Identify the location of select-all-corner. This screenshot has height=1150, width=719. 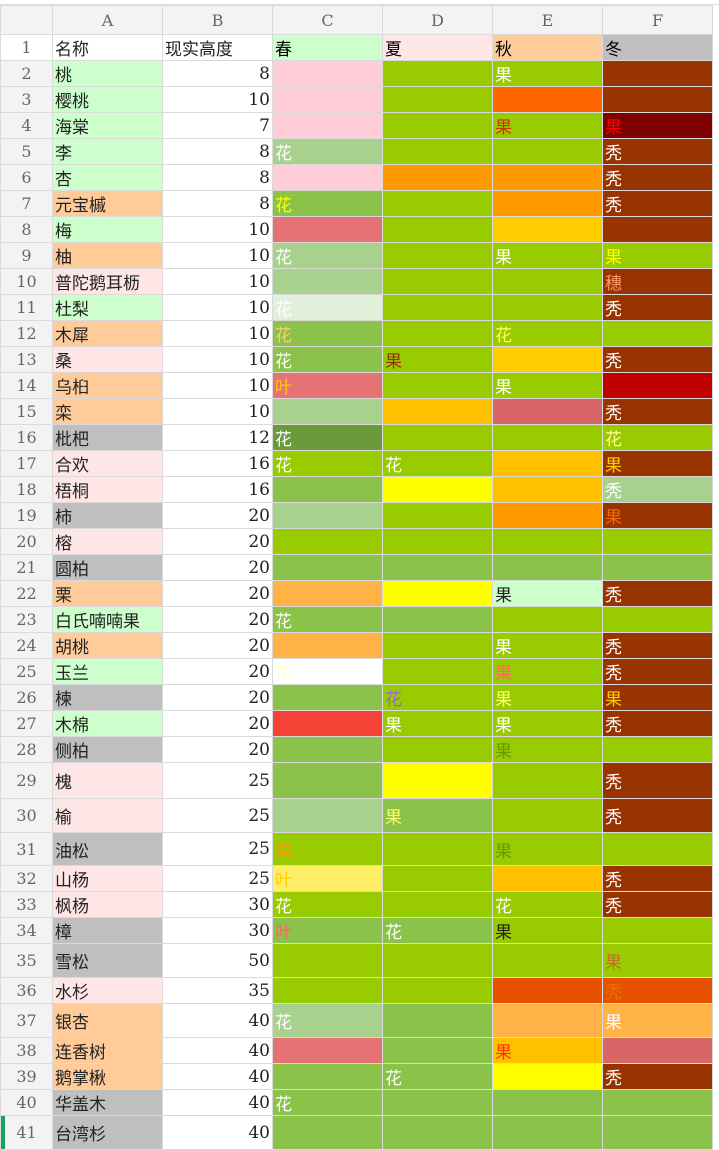
(26, 20).